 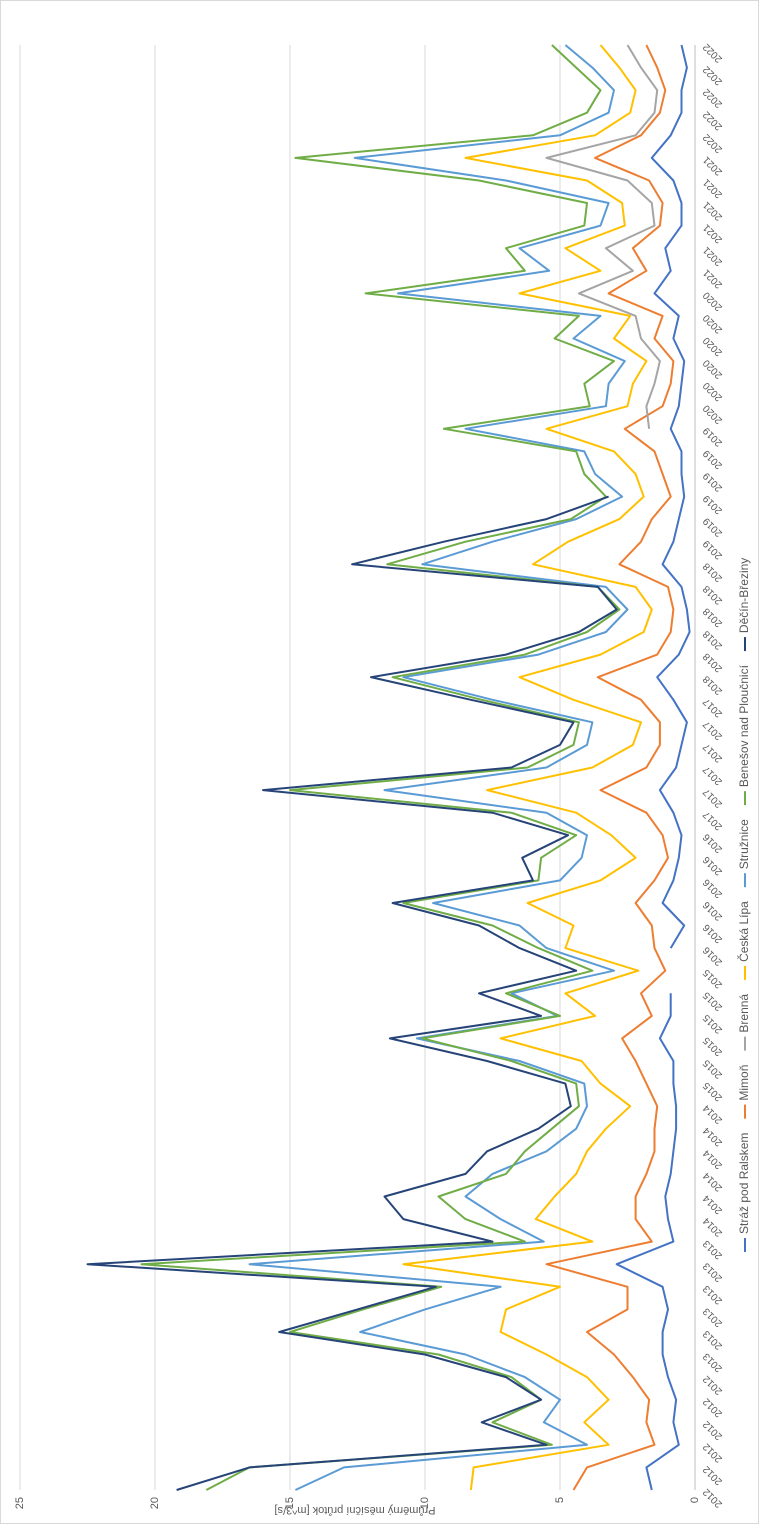 I want to click on legend-label: Děčín-Březiny, so click(x=744, y=595).